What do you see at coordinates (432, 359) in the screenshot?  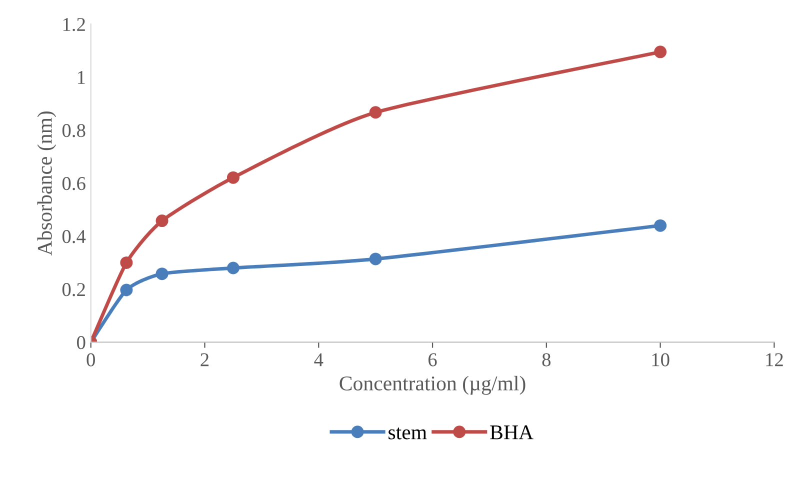 I see `x-tick-label: 6` at bounding box center [432, 359].